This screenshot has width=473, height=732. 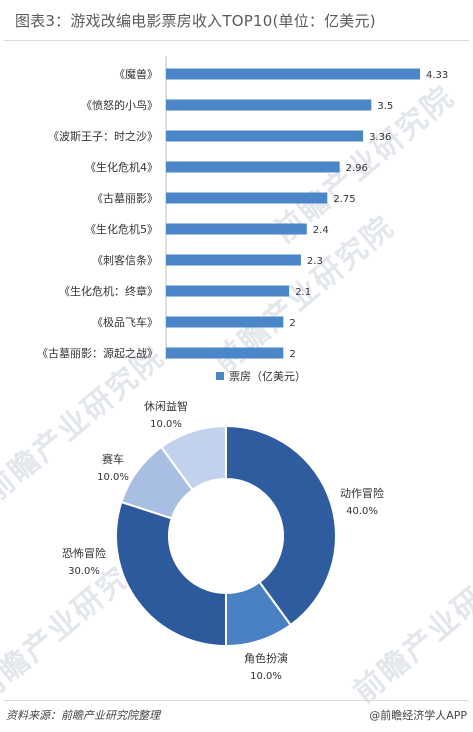 I want to click on category-label: 《古墓丽影：源起之战》, so click(x=97, y=353).